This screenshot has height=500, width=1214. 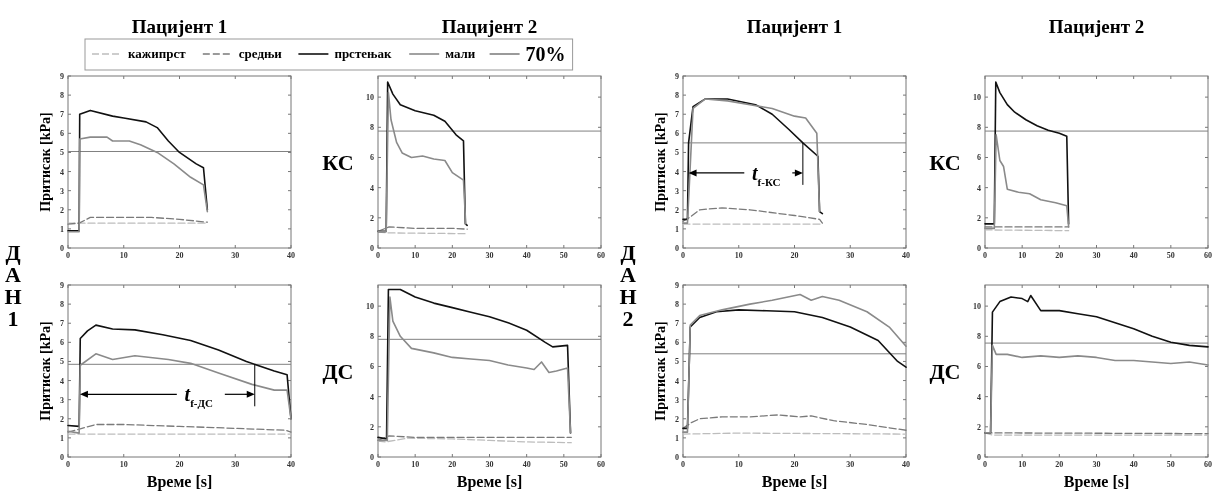 I want to click on text: КС, so click(x=945, y=162).